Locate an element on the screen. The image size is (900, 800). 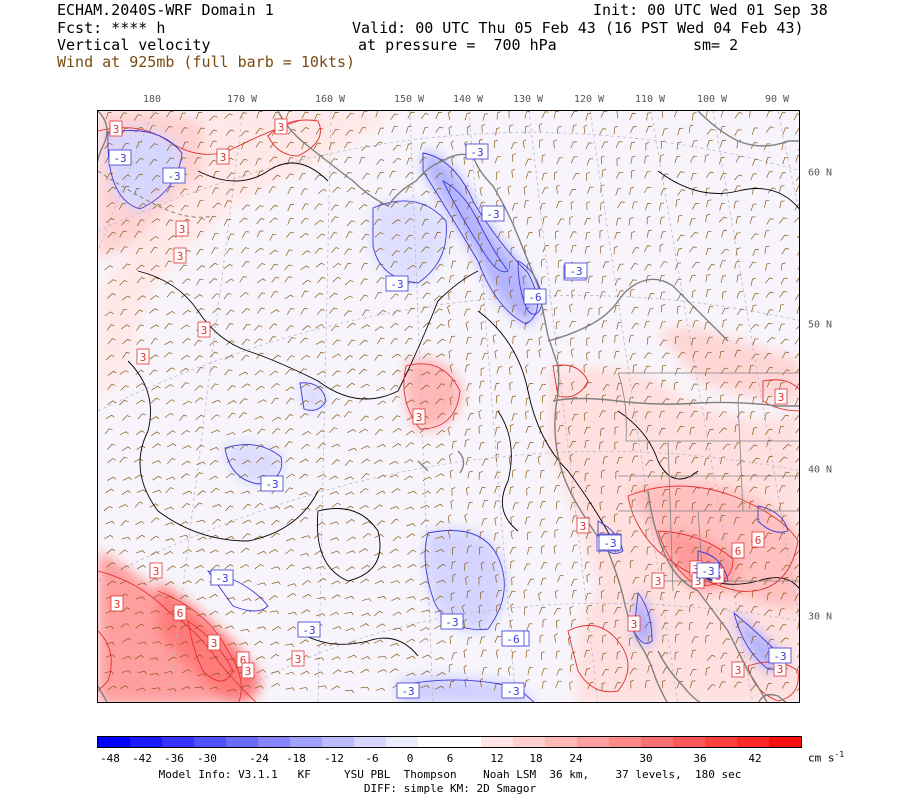
canada-land is located at coordinates (638, 310).